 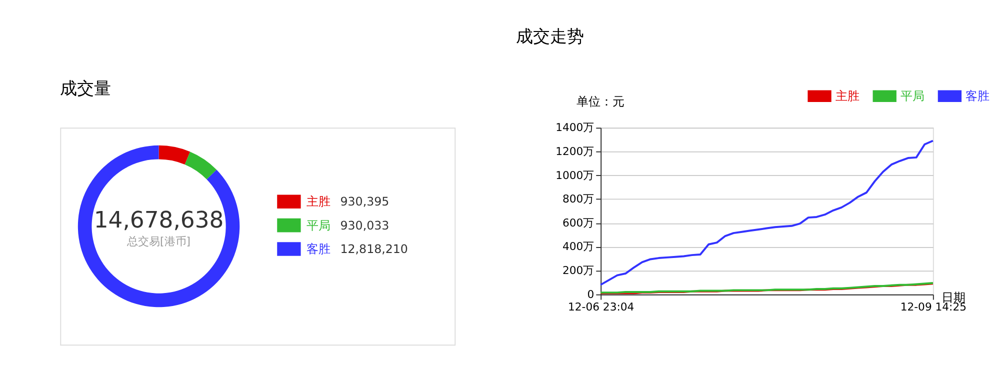 What do you see at coordinates (601, 307) in the screenshot?
I see `x-tick-label: 12-06 23:04` at bounding box center [601, 307].